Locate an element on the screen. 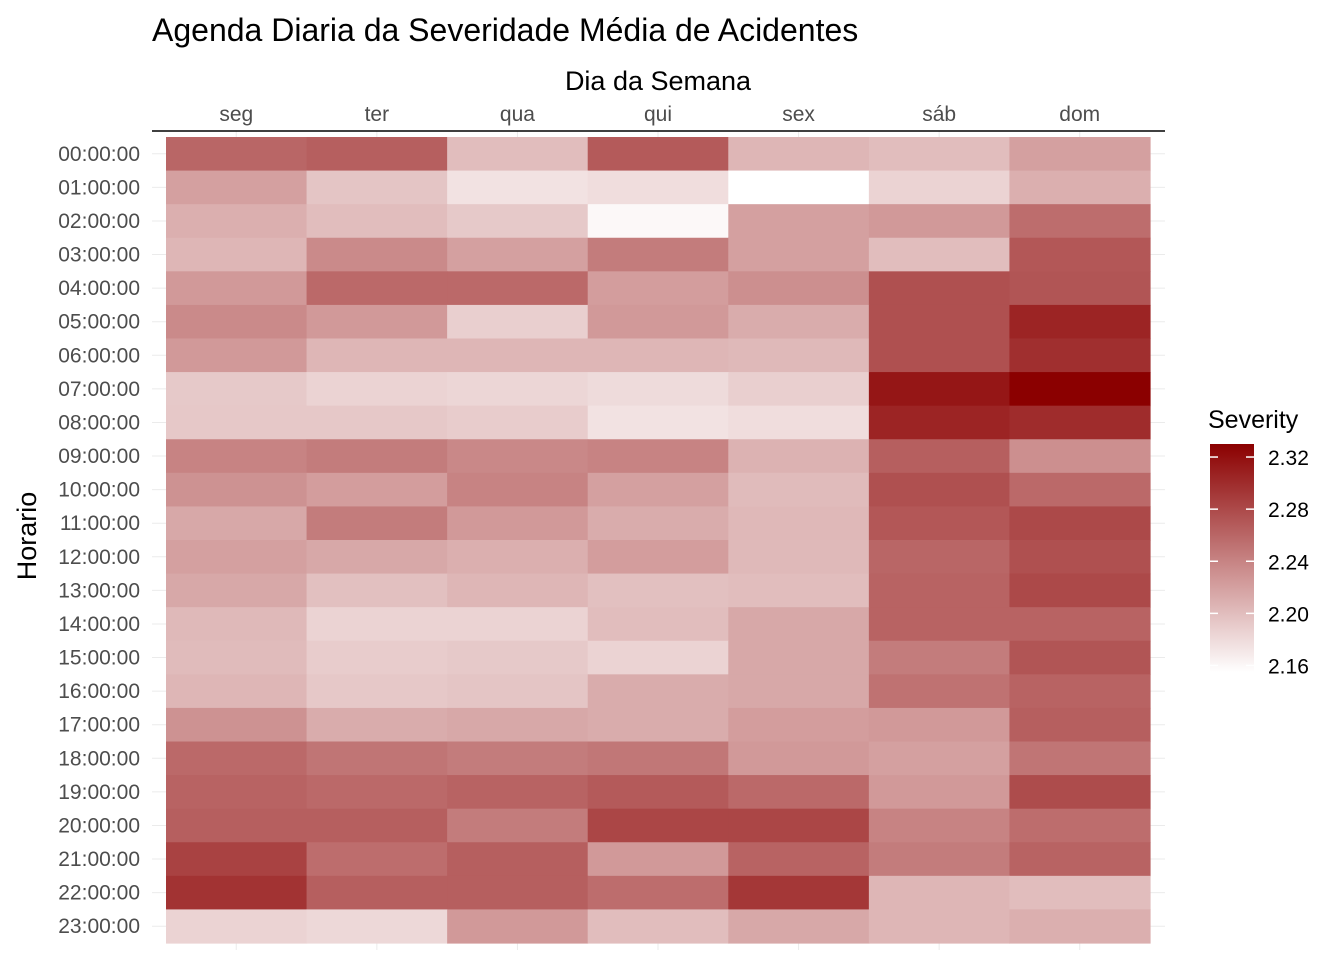  heatmap-cell-qui-15:00:00 is located at coordinates (658, 657).